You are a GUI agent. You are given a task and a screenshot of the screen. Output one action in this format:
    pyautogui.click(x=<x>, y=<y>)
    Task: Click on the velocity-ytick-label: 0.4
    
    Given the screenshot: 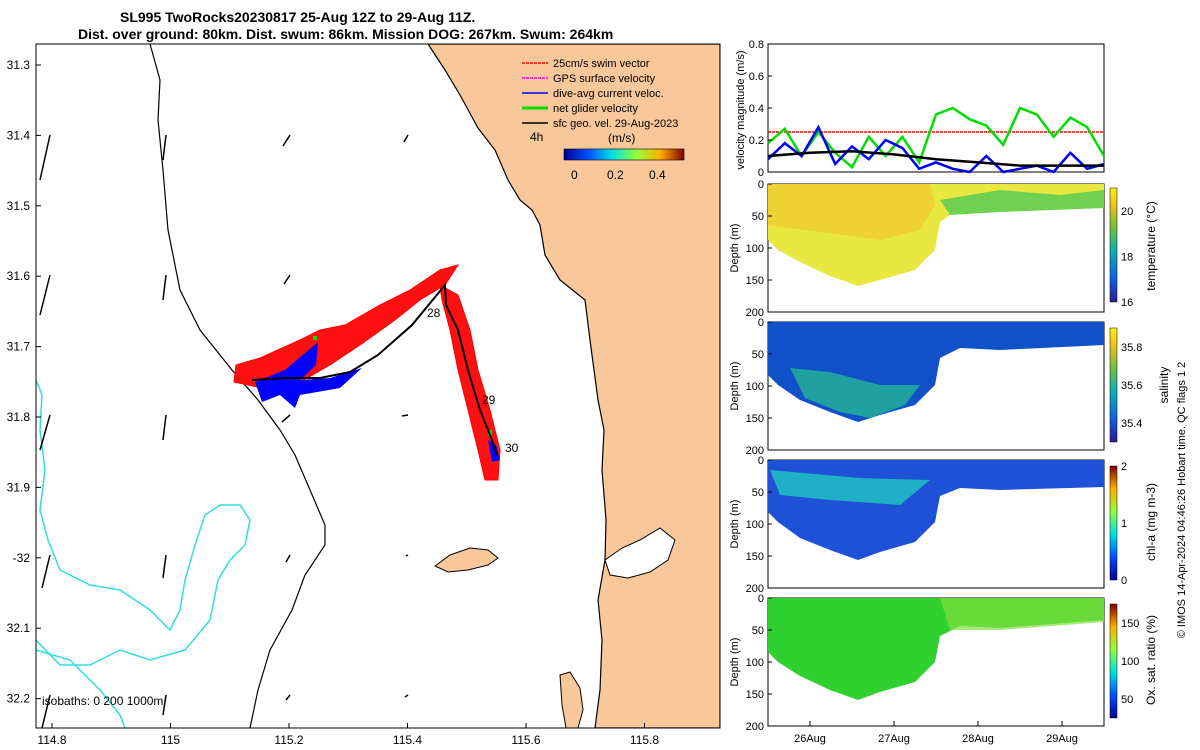 What is the action you would take?
    pyautogui.click(x=756, y=109)
    